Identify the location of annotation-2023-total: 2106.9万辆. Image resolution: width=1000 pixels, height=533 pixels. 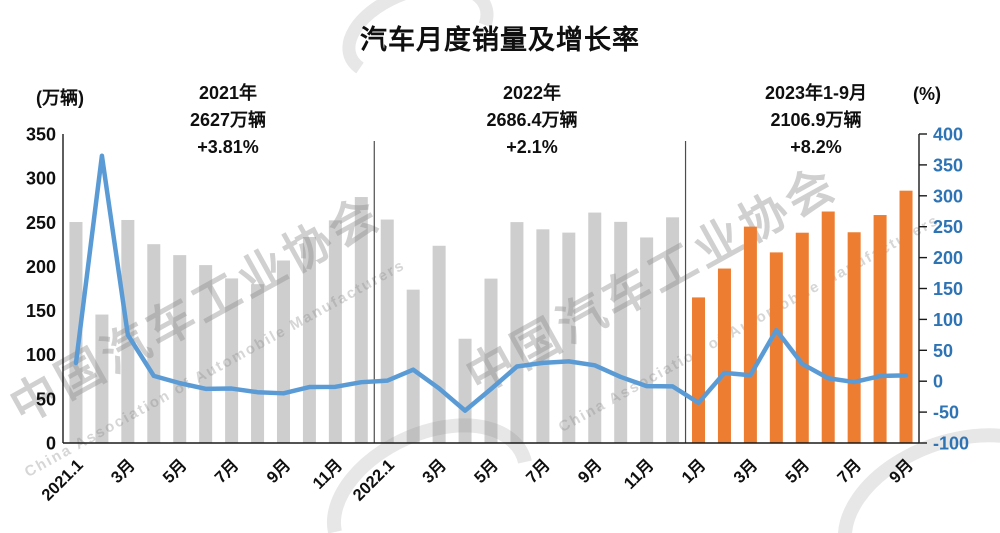
(816, 120).